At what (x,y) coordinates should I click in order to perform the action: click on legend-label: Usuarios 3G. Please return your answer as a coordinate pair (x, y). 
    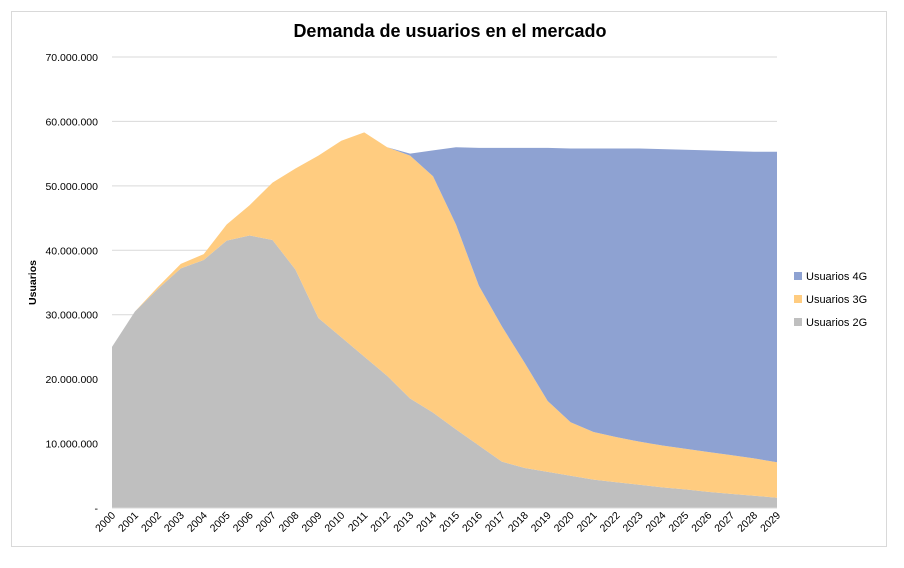
    Looking at the image, I should click on (836, 300).